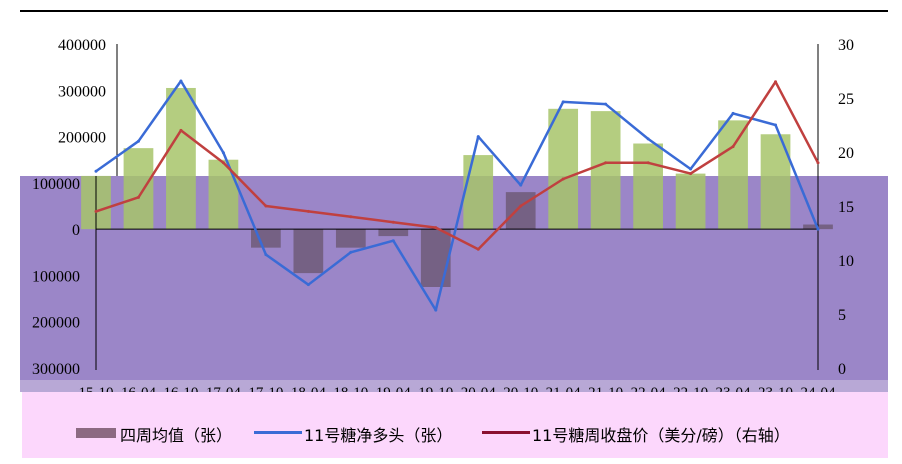 The image size is (902, 464). What do you see at coordinates (846, 99) in the screenshot?
I see `right-tick-label: 25` at bounding box center [846, 99].